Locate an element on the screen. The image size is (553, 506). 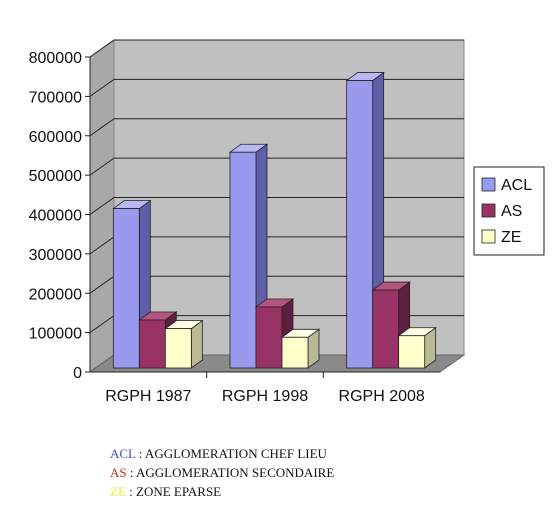
y-tick-label: 300000 is located at coordinates (55, 255).